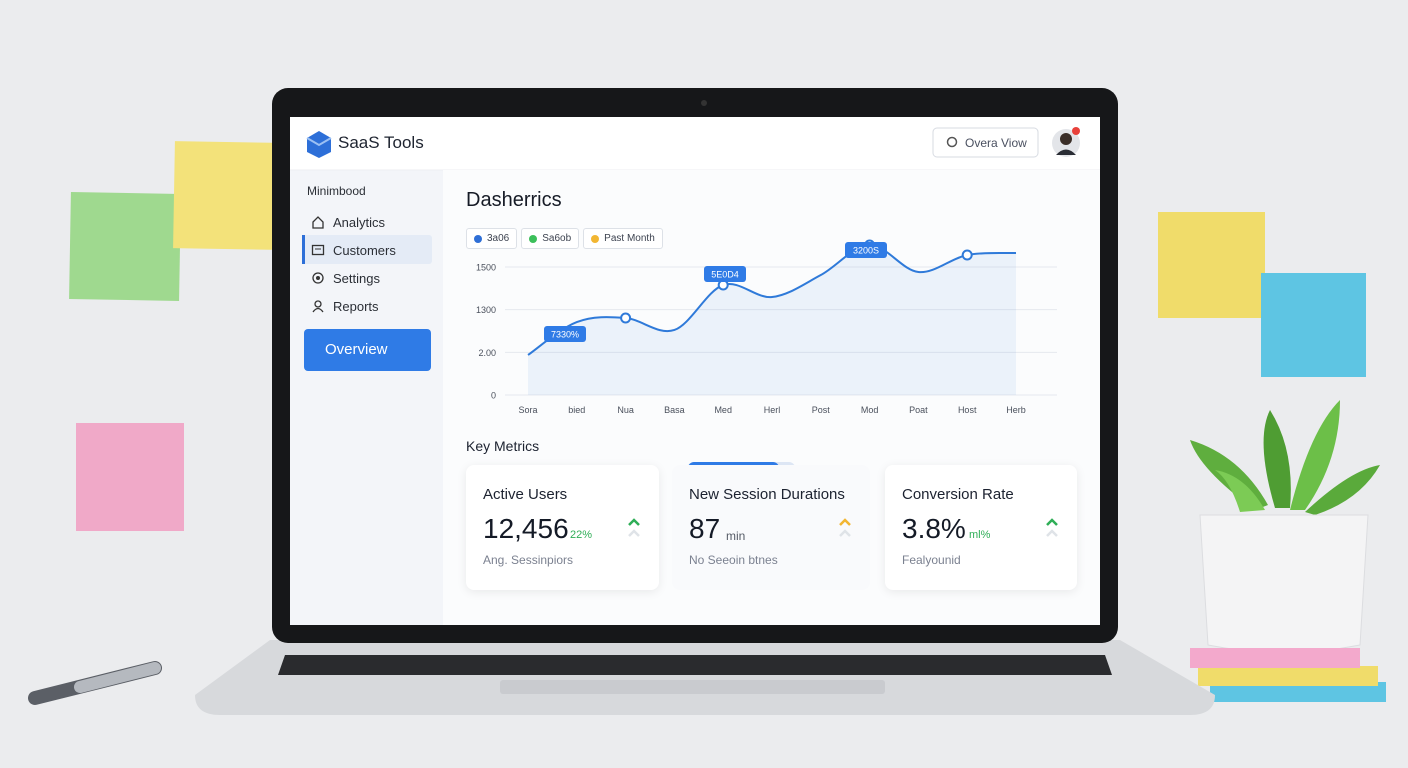  Describe the element at coordinates (996, 143) in the screenshot. I see `search-text: Overa Viow` at that location.